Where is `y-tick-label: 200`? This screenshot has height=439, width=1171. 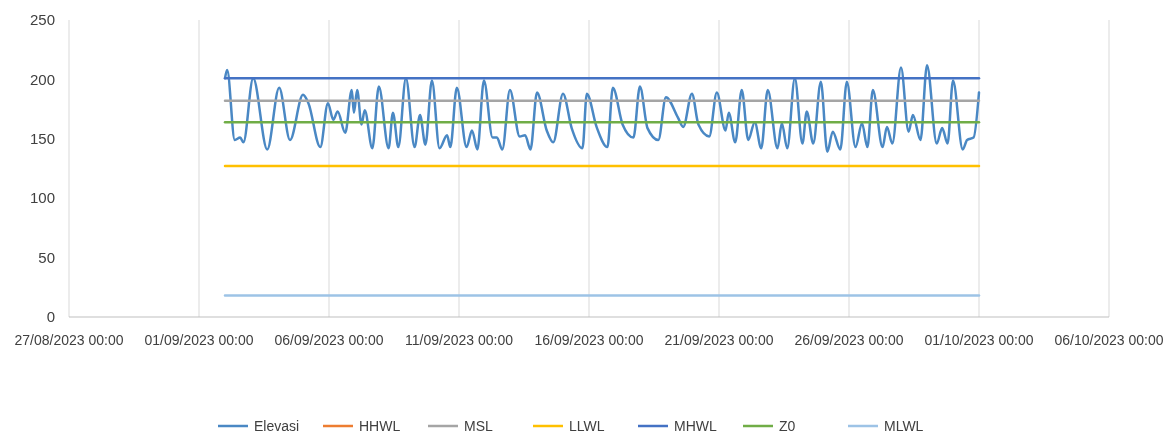
y-tick-label: 200 is located at coordinates (42, 79).